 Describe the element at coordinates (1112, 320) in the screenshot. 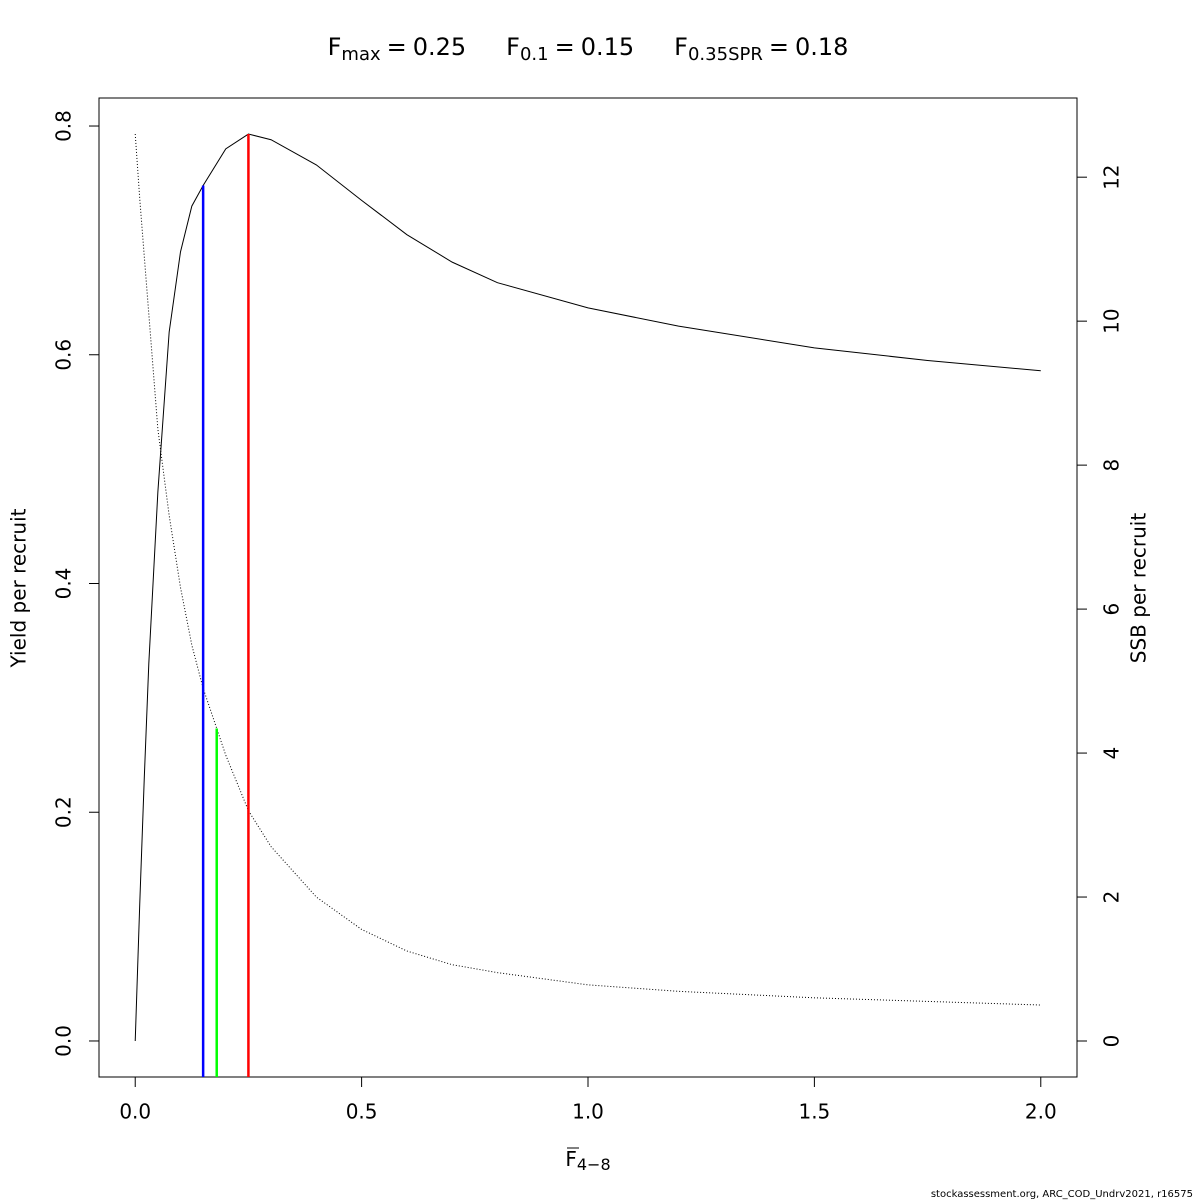

I see `y2-tick-label: 10` at that location.